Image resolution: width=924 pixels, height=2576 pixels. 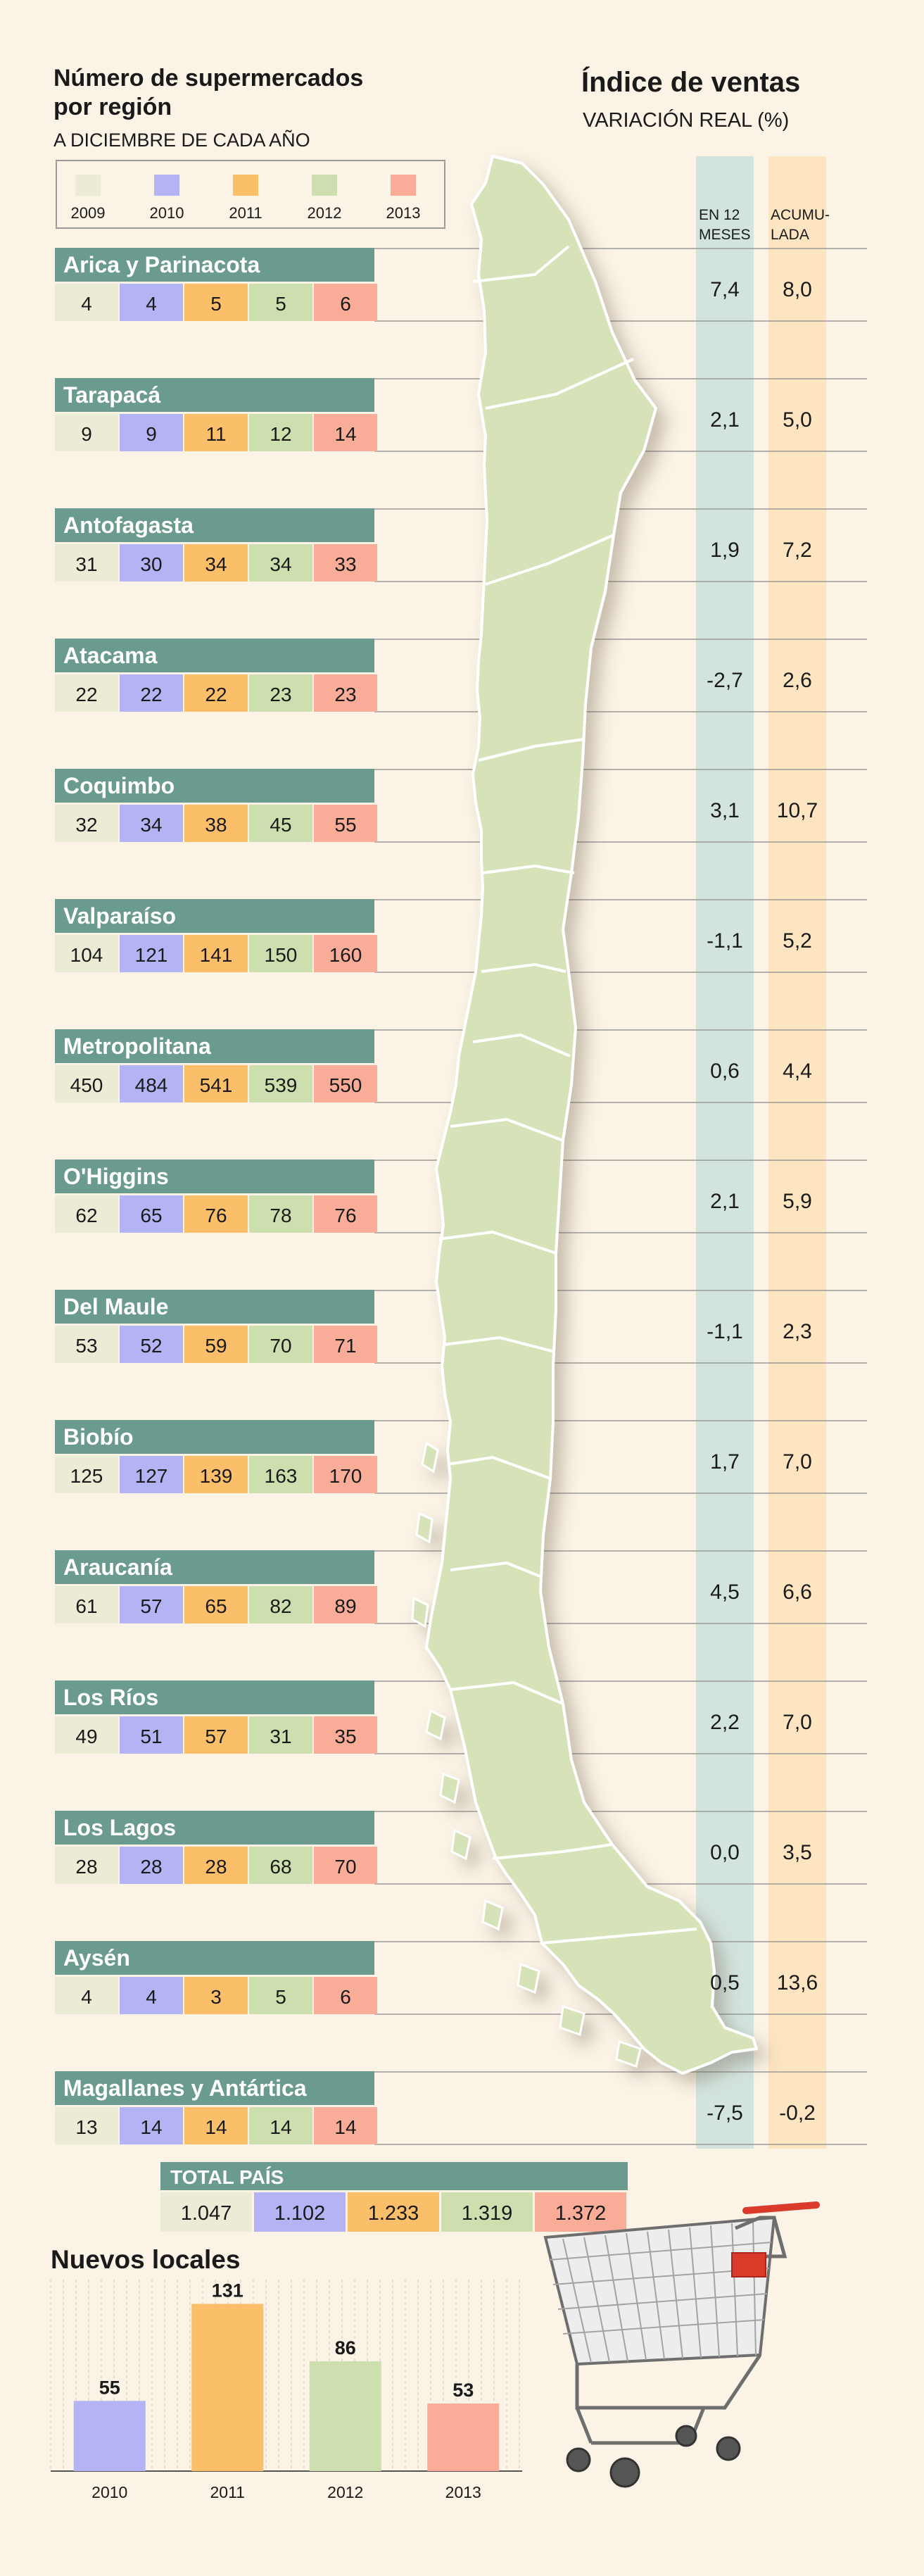 I want to click on value-2011: 57, so click(x=216, y=1736).